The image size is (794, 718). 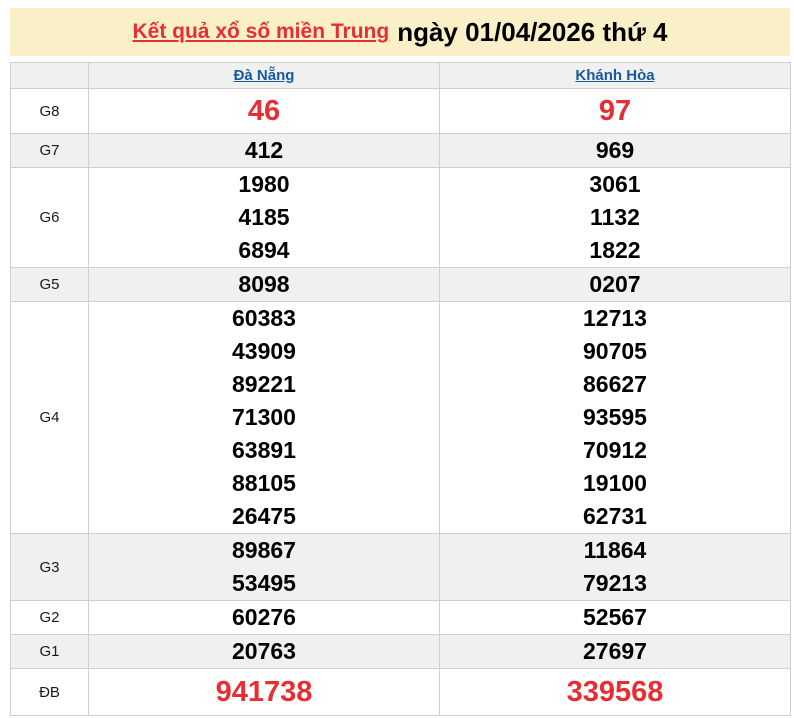 I want to click on prize-number: 4185, so click(x=264, y=217).